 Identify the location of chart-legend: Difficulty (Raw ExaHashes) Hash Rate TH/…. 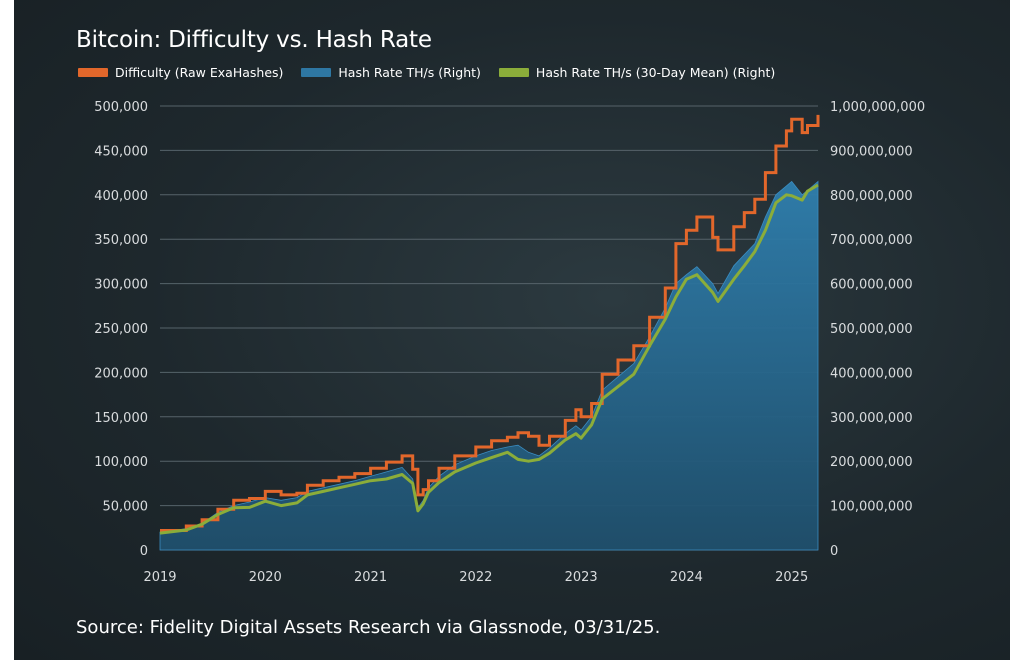
(435, 72).